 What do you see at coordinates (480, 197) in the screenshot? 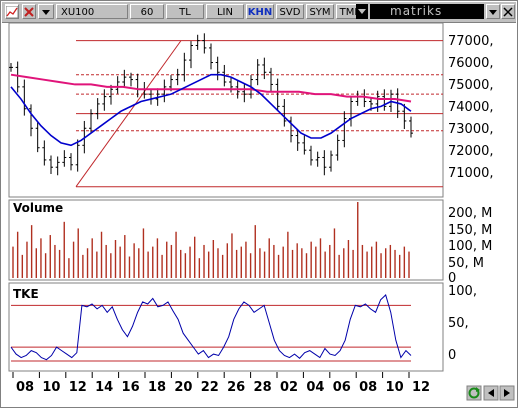
I see `y-axis-area` at bounding box center [480, 197].